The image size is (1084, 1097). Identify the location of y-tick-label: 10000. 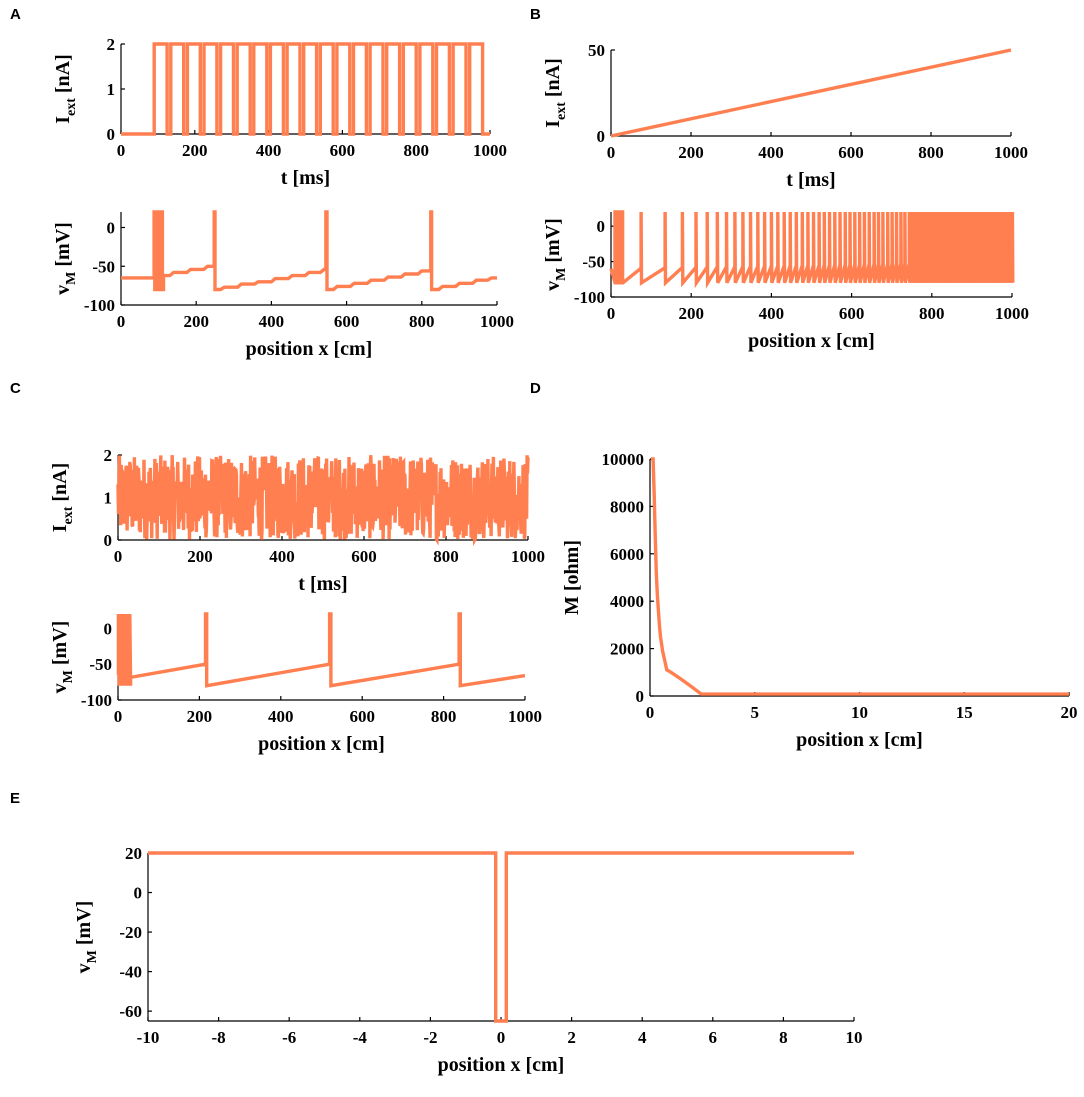
(623, 459).